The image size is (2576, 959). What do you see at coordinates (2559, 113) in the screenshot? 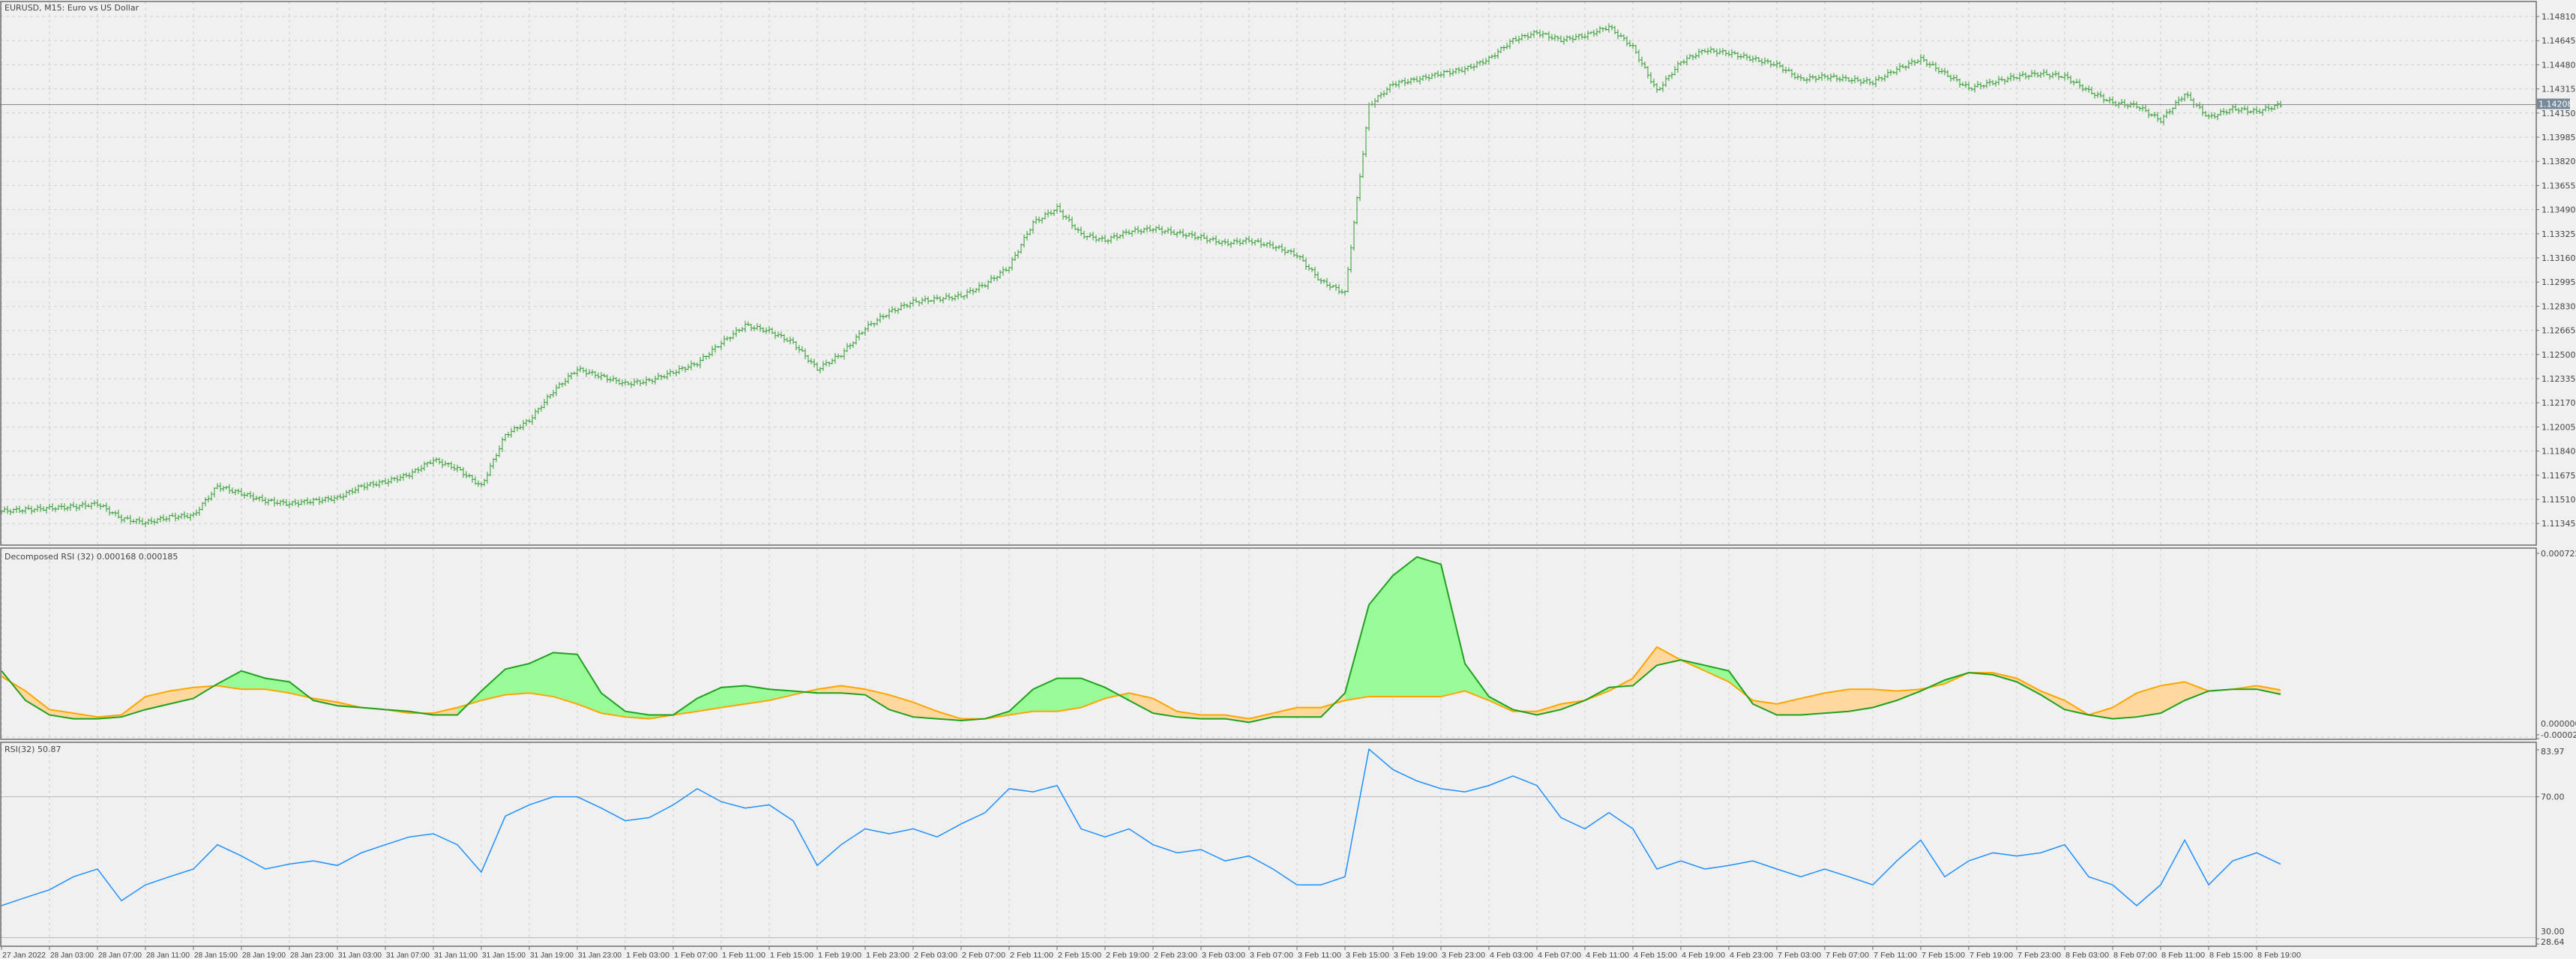
I see `price-axis-label: 1.14150` at bounding box center [2559, 113].